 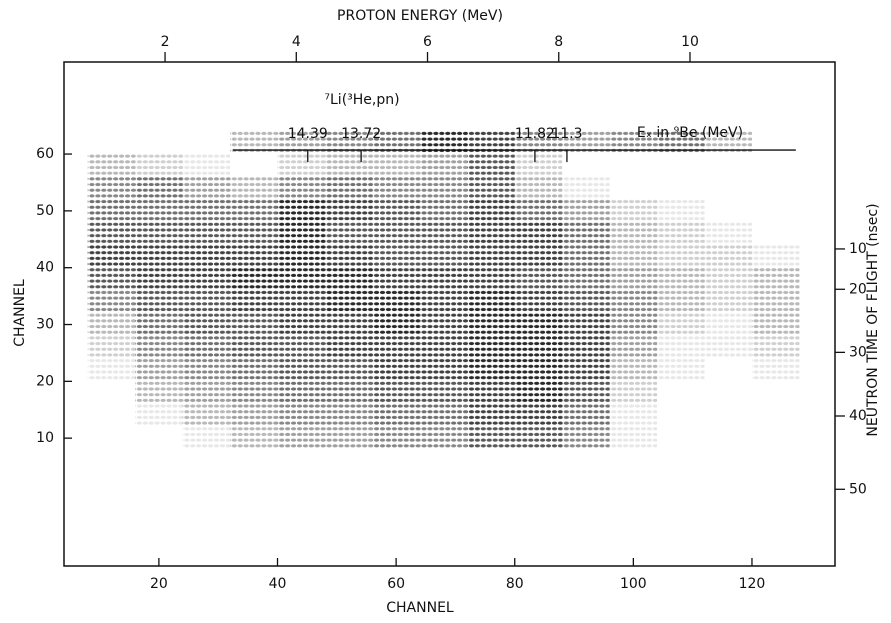 I want to click on y-tick-label: 30, so click(x=45, y=325).